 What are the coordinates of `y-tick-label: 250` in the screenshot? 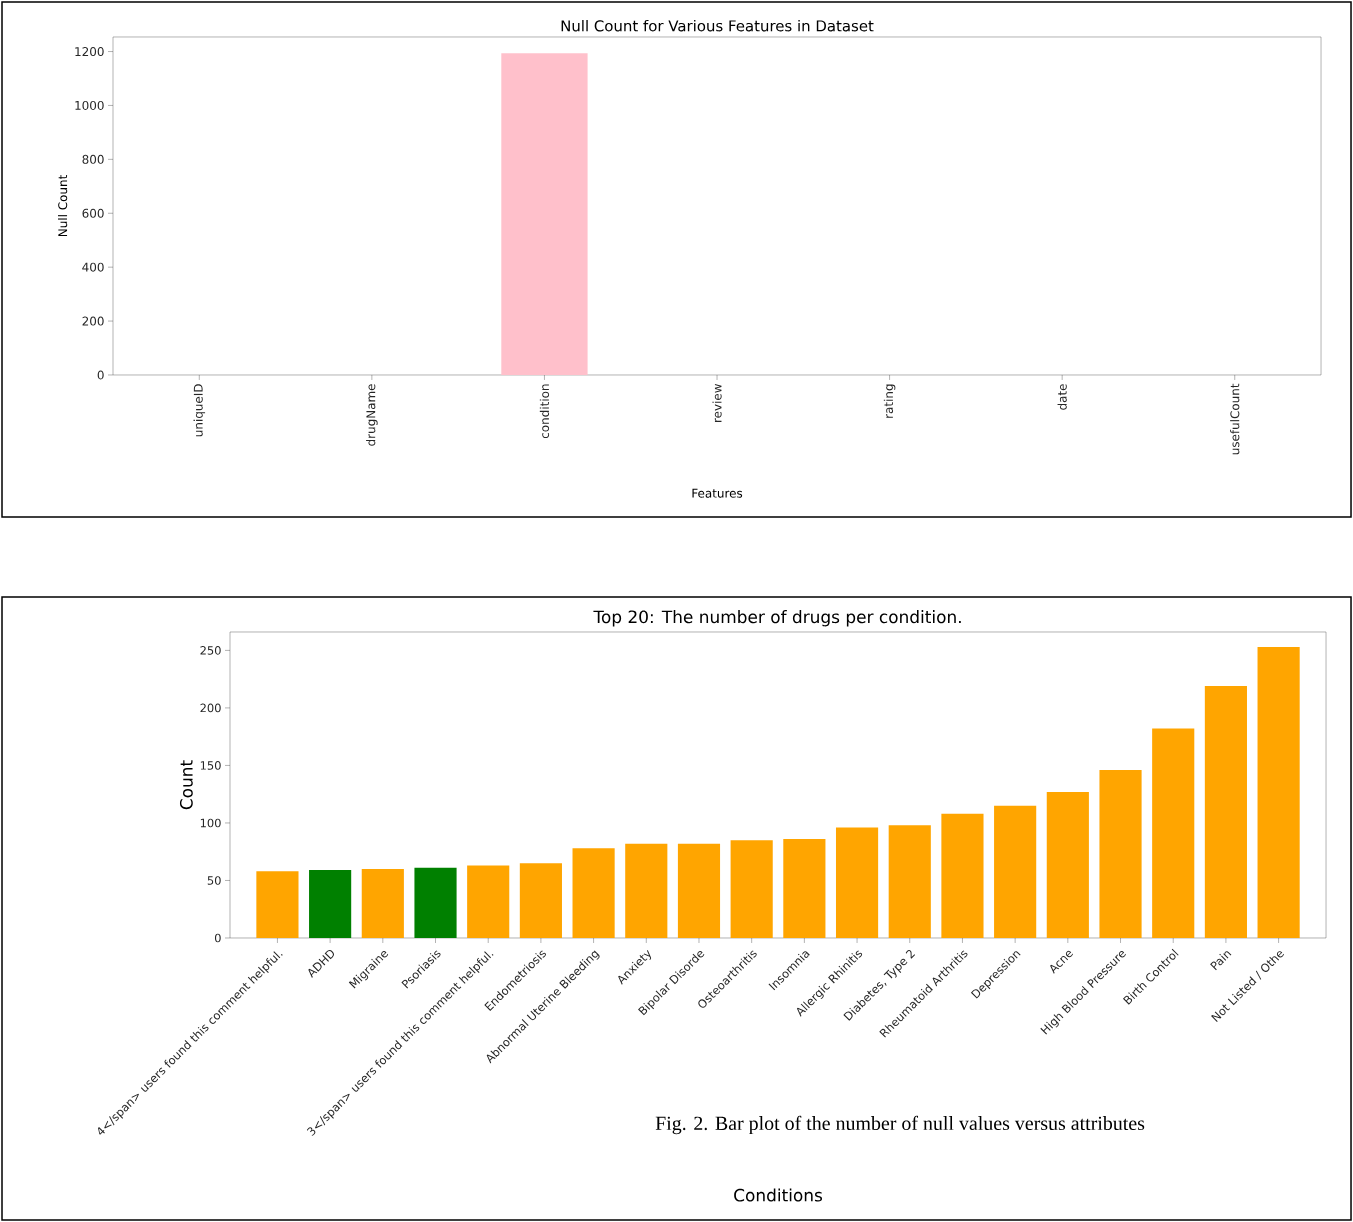 It's located at (210, 650).